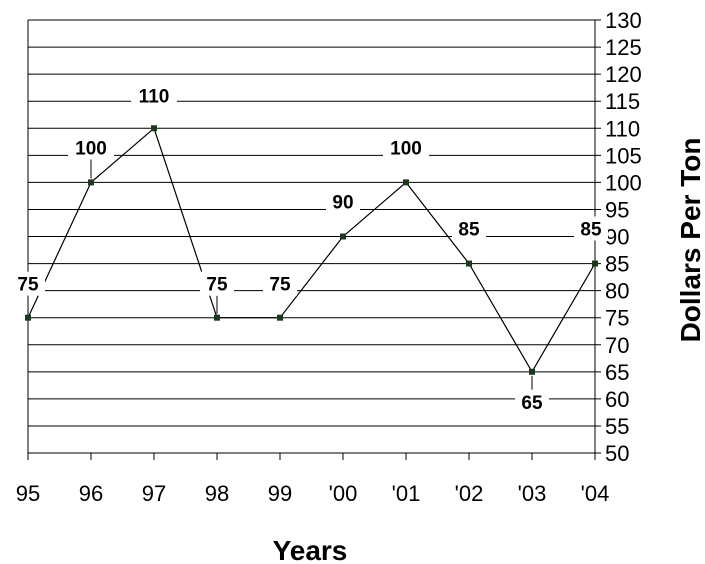  I want to click on x-tick-label: 98, so click(217, 493).